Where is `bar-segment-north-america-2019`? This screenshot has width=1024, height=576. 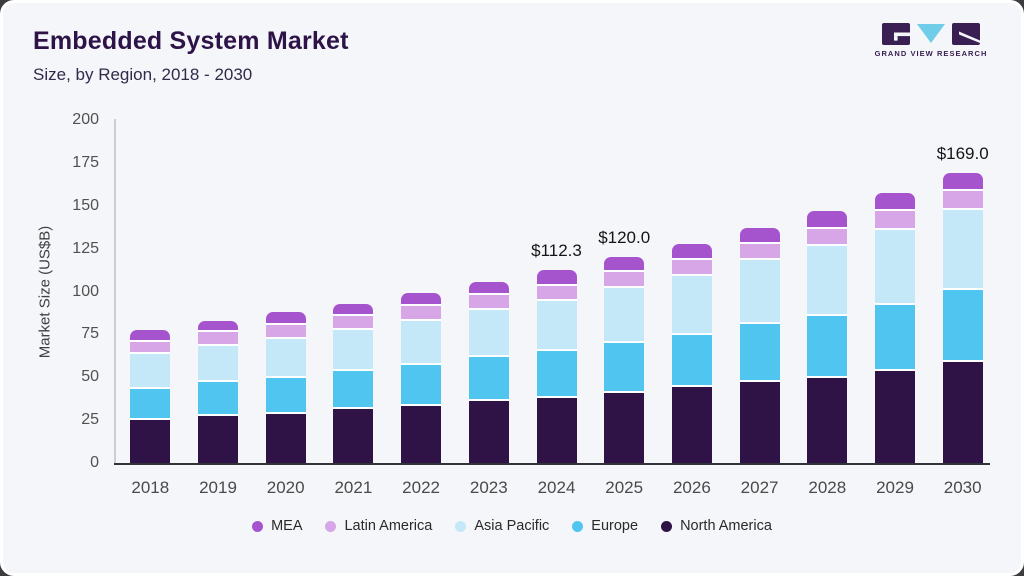
bar-segment-north-america-2019 is located at coordinates (218, 438).